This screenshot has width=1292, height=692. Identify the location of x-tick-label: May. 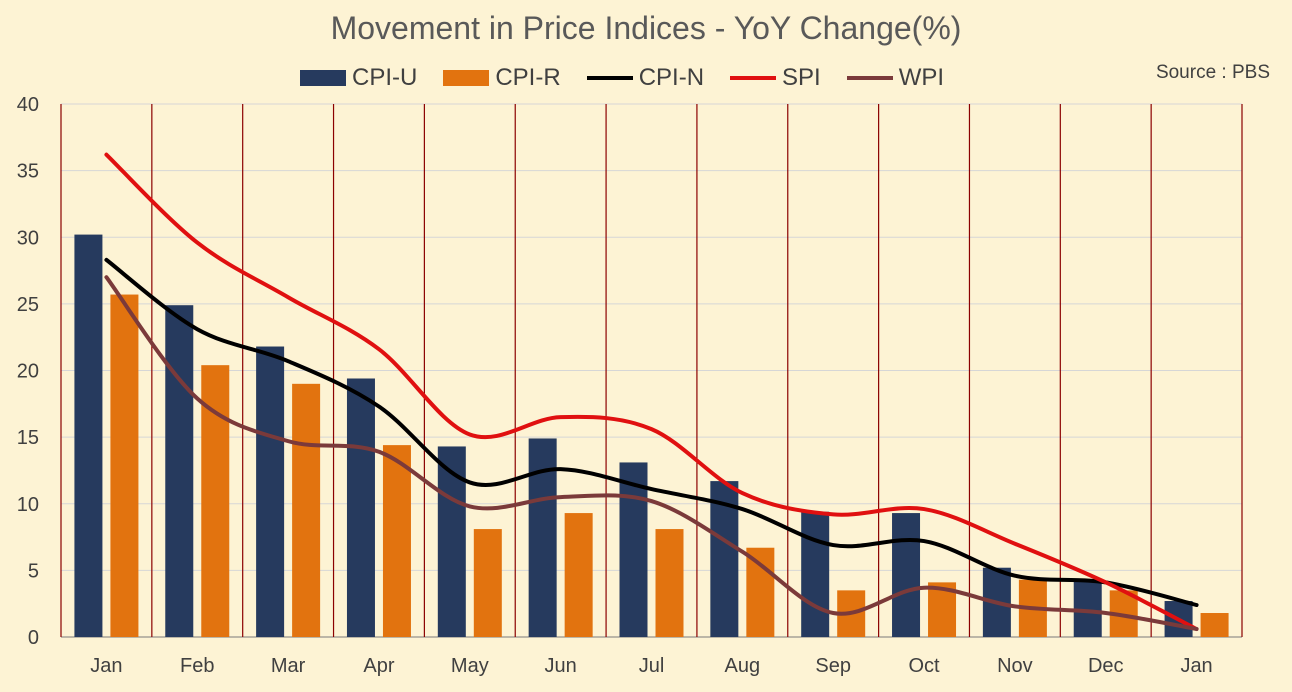
(470, 666).